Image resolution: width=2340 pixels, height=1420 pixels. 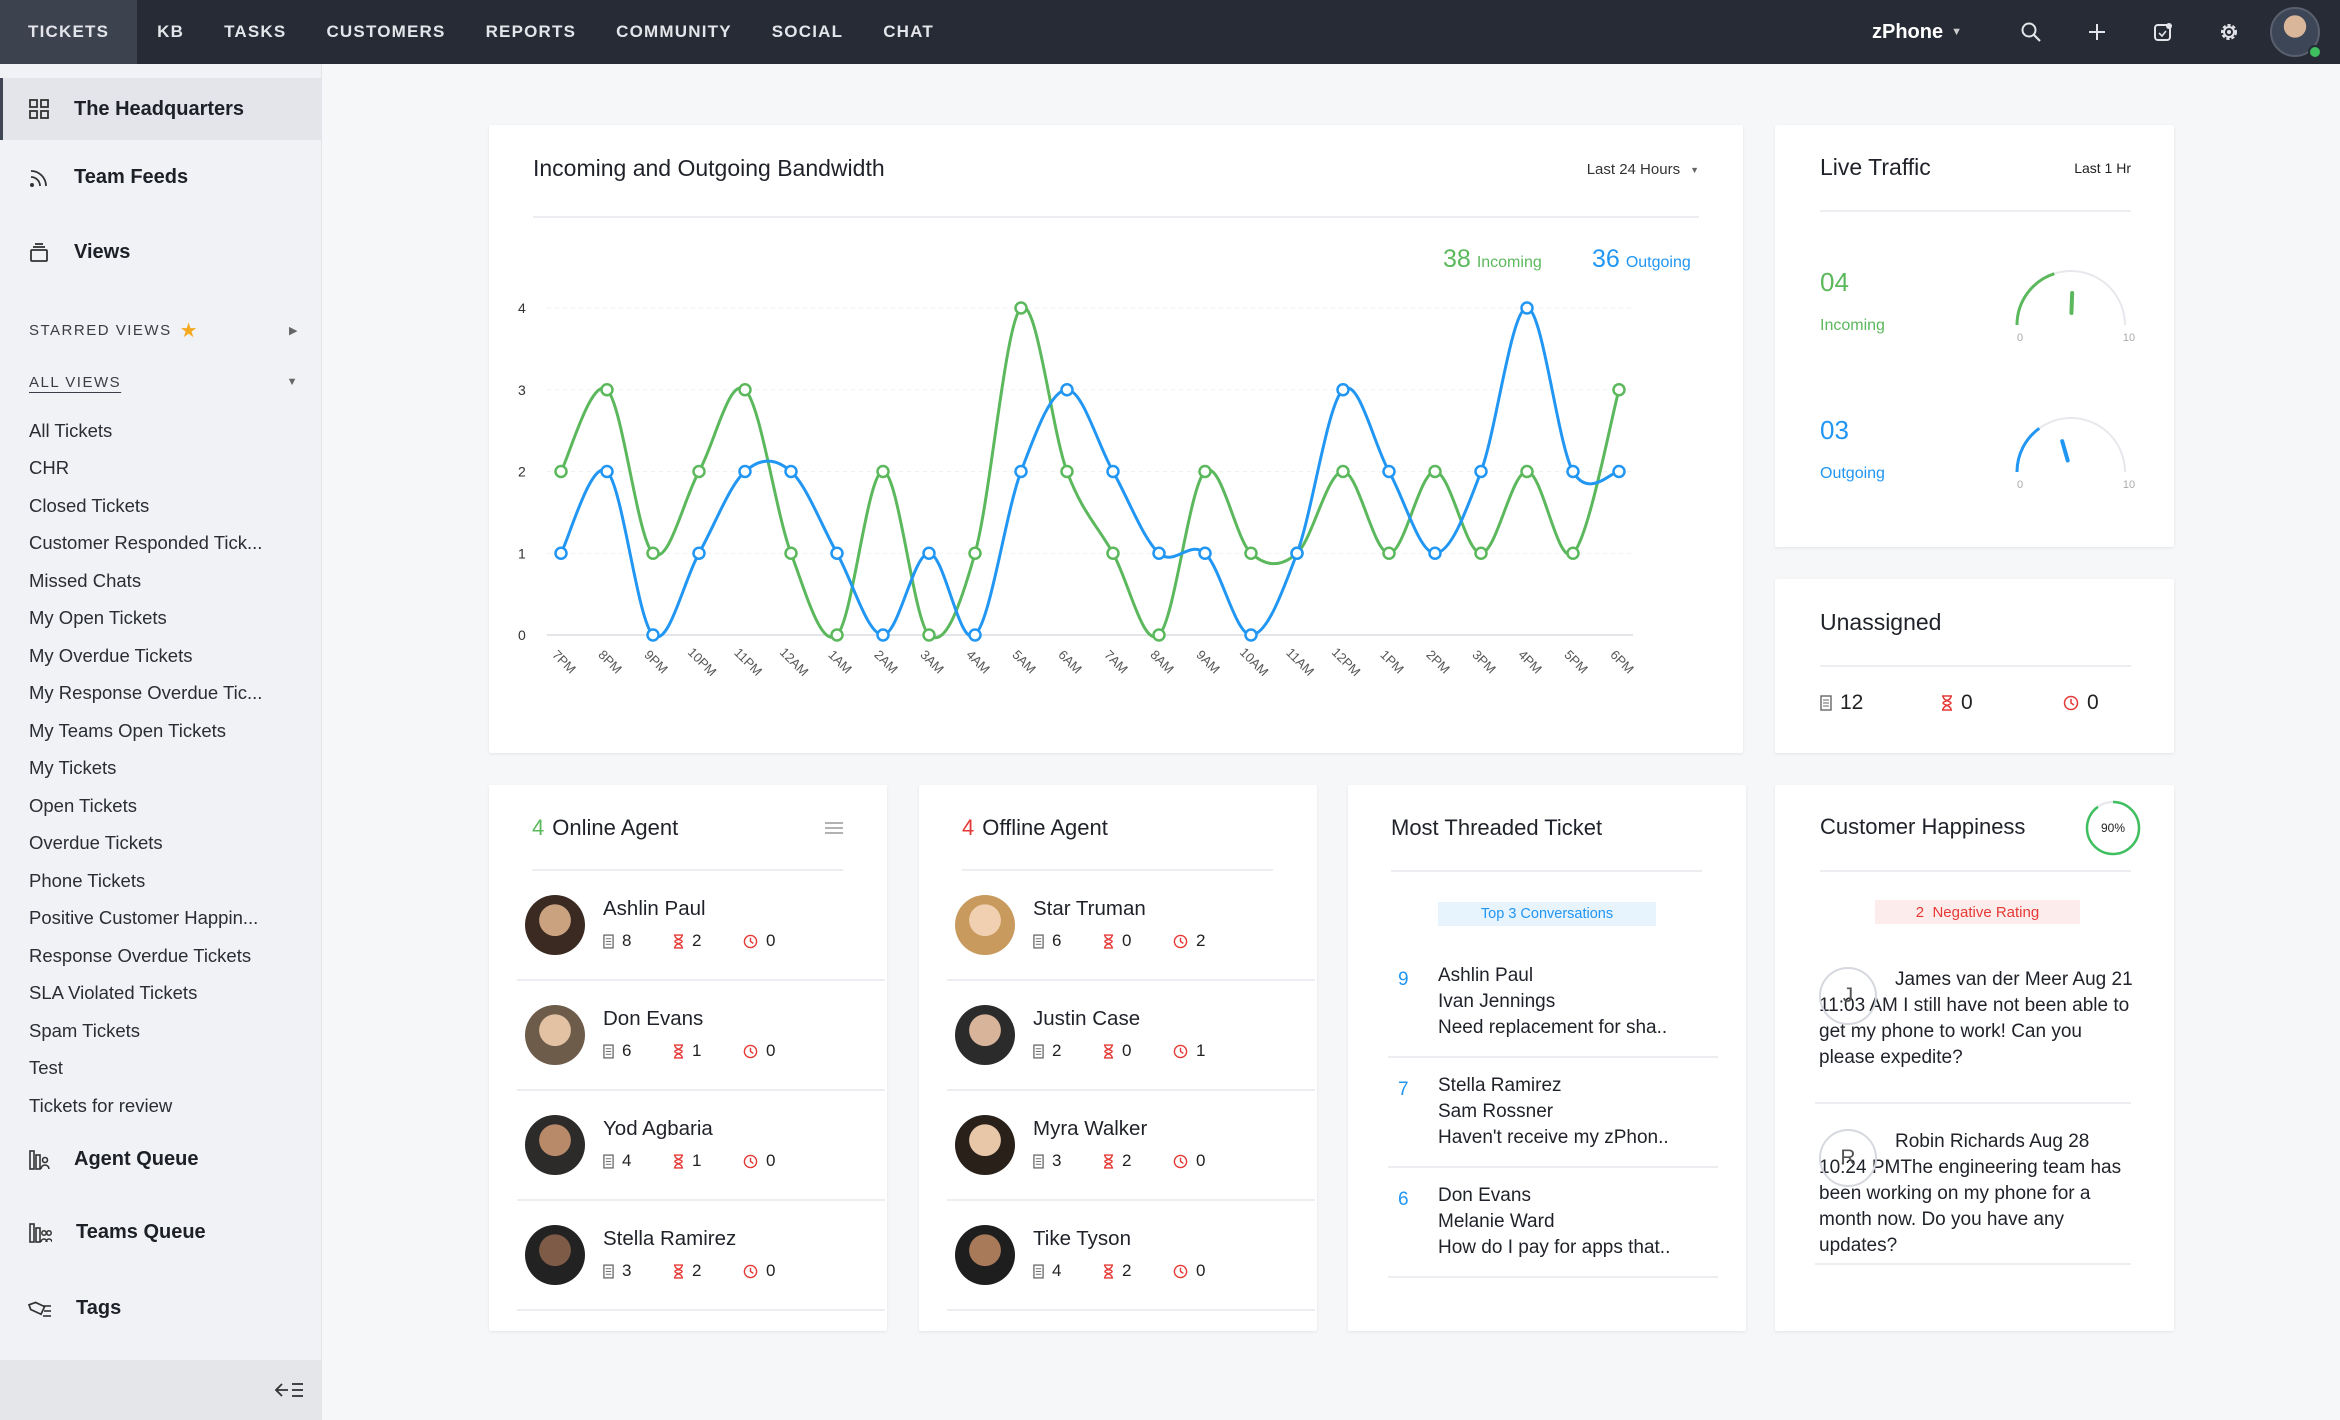 What do you see at coordinates (161, 1390) in the screenshot?
I see `collapse-sidebar-button` at bounding box center [161, 1390].